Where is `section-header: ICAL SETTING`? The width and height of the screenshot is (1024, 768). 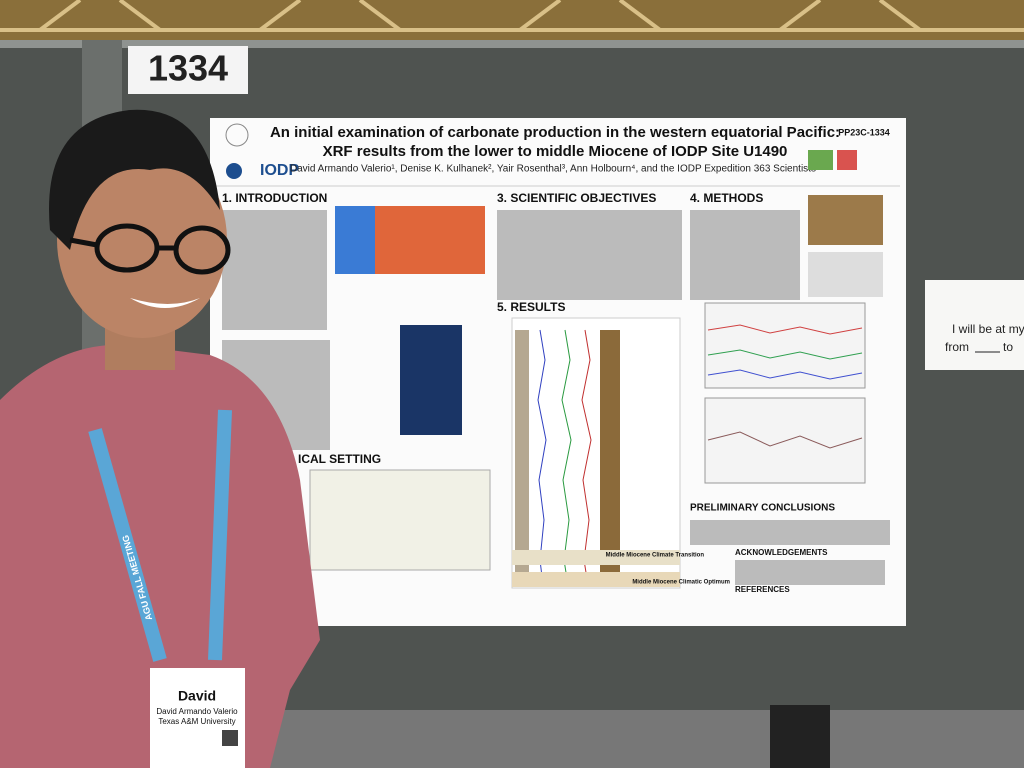 section-header: ICAL SETTING is located at coordinates (339, 459).